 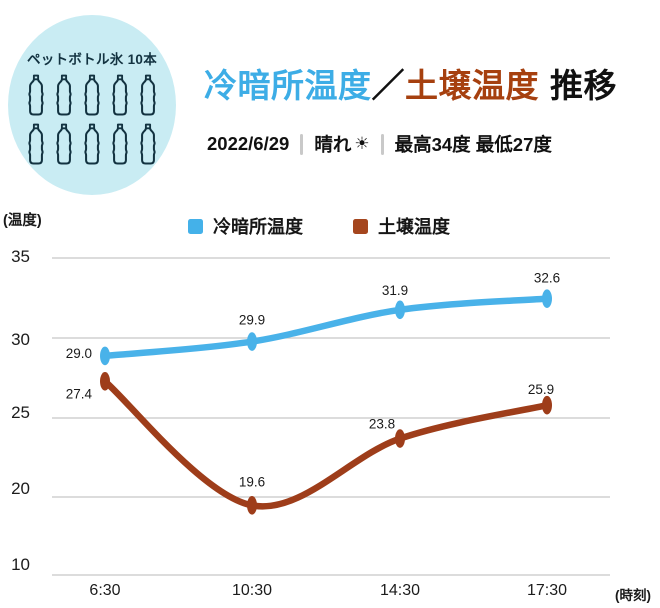 I want to click on x-axis-tick-label: 17:30, so click(x=547, y=590).